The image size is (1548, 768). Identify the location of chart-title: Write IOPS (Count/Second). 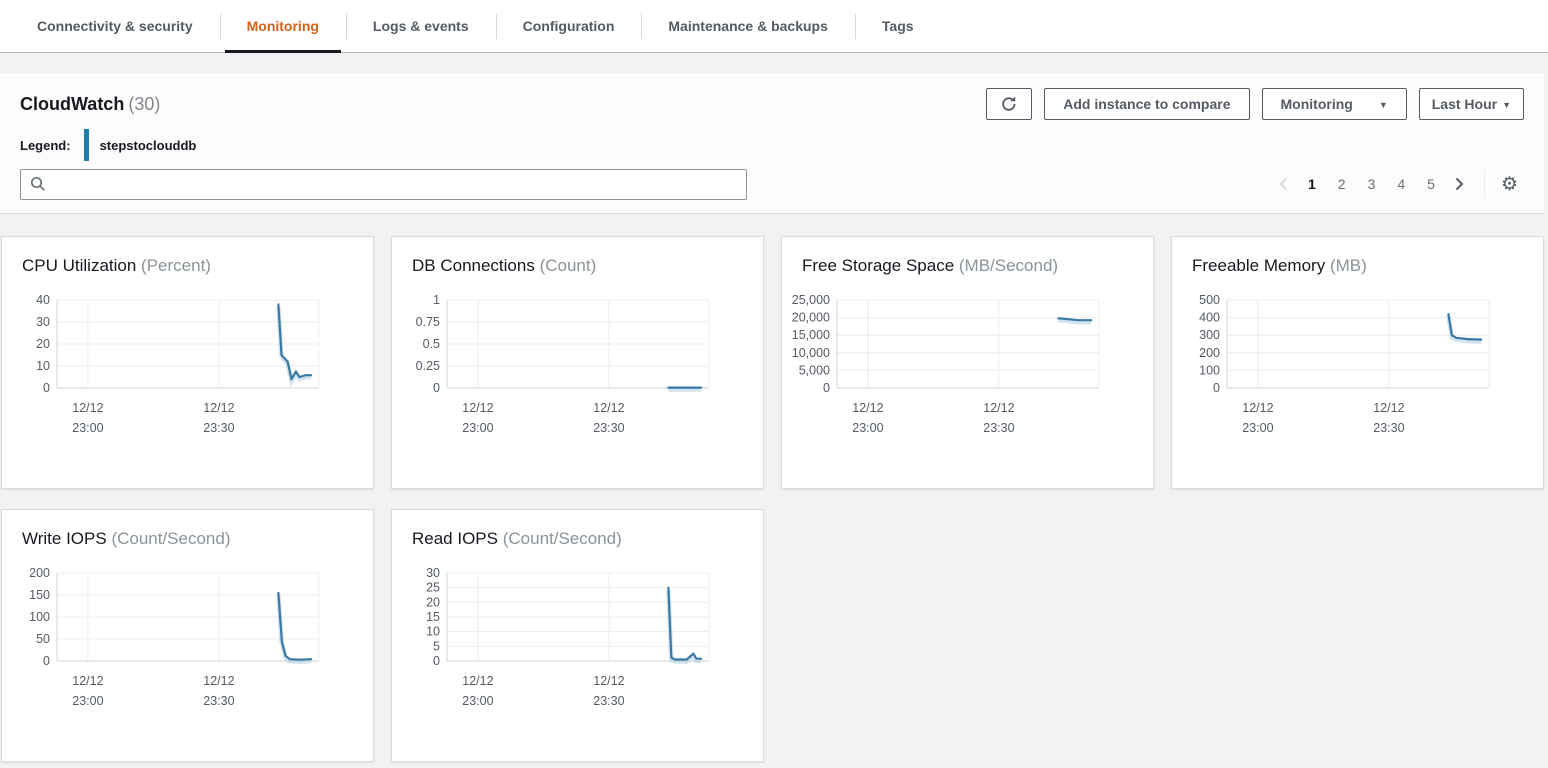
(187, 529).